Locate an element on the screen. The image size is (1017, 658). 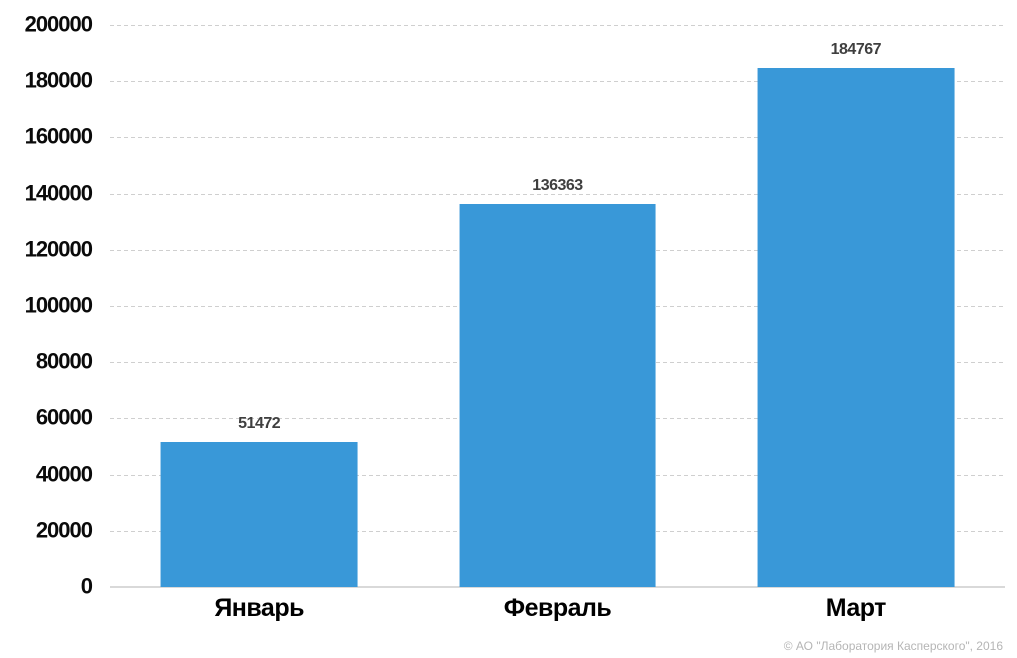
x-axis-label-Январь: Январь is located at coordinates (259, 608).